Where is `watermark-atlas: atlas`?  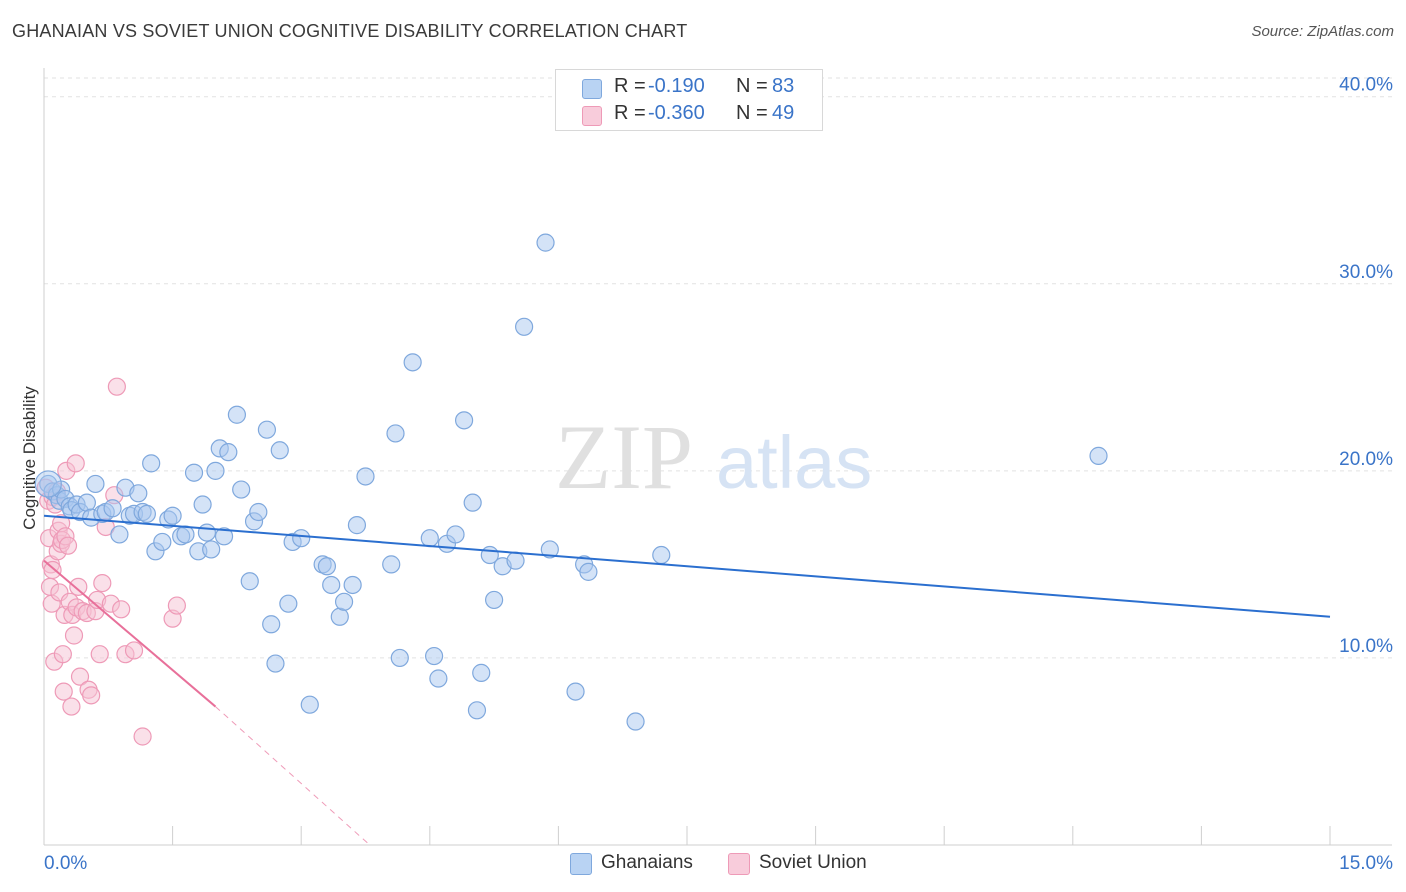 watermark-atlas: atlas is located at coordinates (794, 462).